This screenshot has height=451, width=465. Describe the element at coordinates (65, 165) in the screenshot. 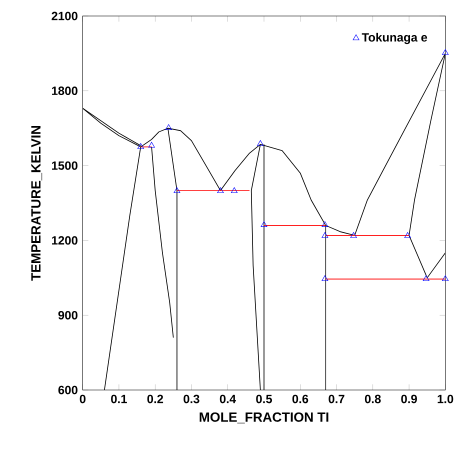

I see `y-tick-label: 1500` at that location.